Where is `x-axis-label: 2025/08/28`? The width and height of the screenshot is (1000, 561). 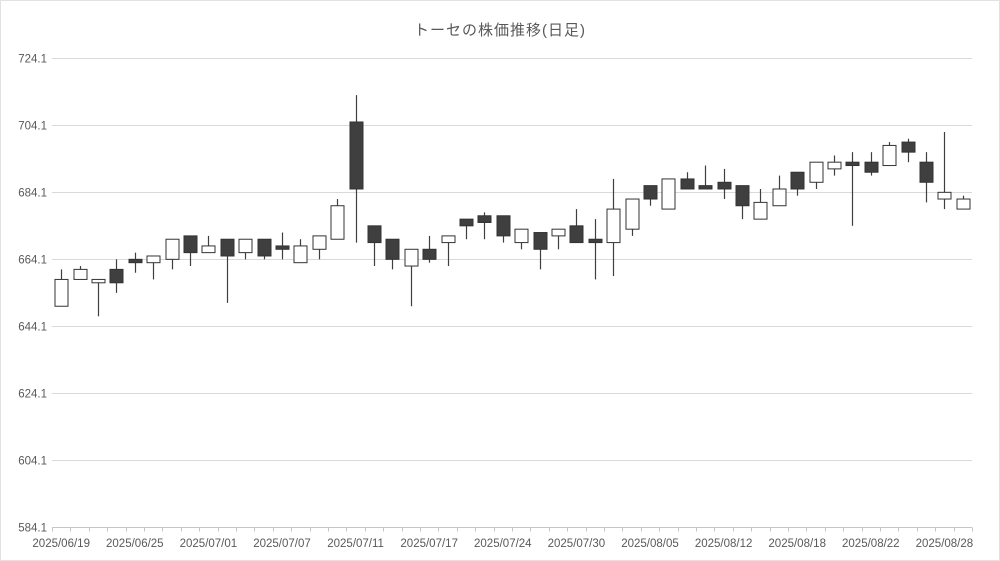 x-axis-label: 2025/08/28 is located at coordinates (945, 544).